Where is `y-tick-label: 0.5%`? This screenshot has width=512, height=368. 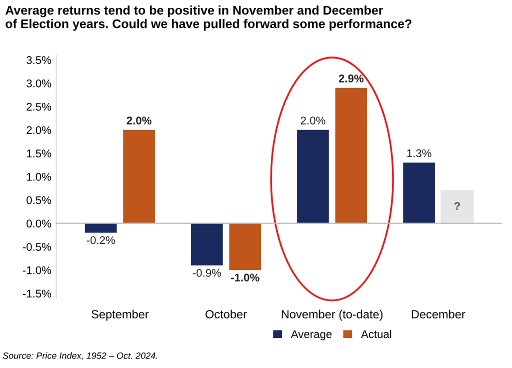
y-tick-label: 0.5% is located at coordinates (39, 200).